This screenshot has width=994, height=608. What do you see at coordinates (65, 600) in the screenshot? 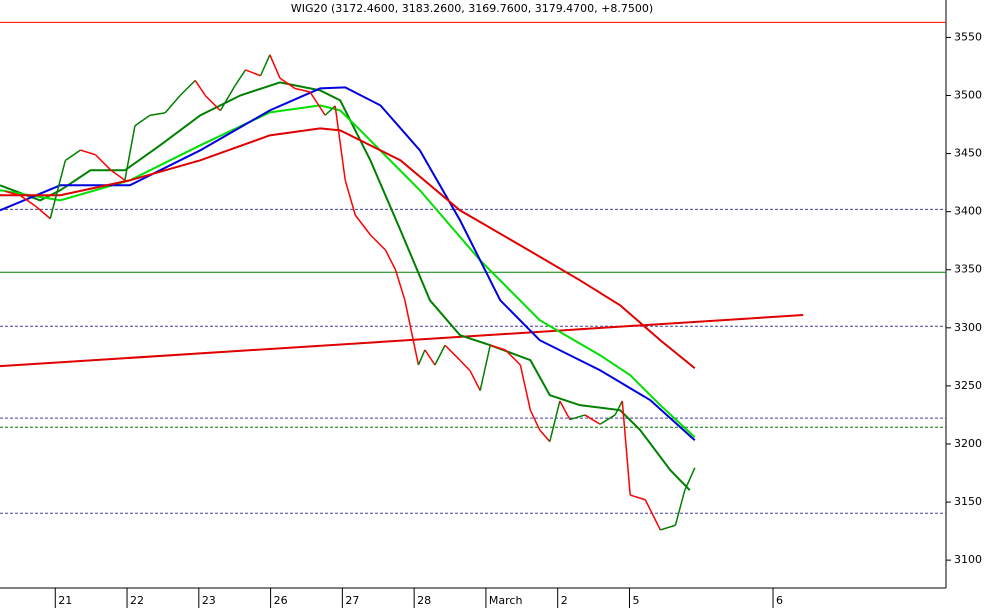
I see `x-tick-label: 21` at bounding box center [65, 600].